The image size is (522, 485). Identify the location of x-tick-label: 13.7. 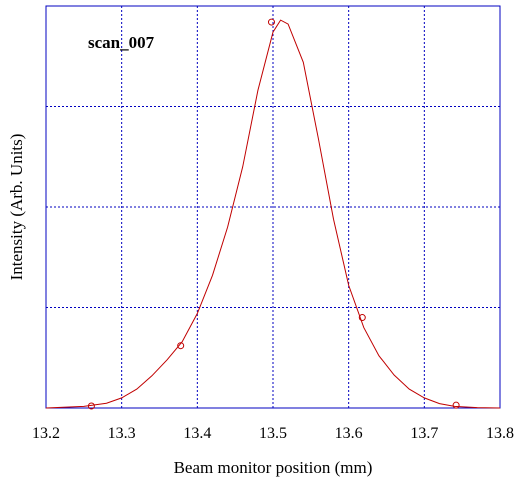
(424, 433).